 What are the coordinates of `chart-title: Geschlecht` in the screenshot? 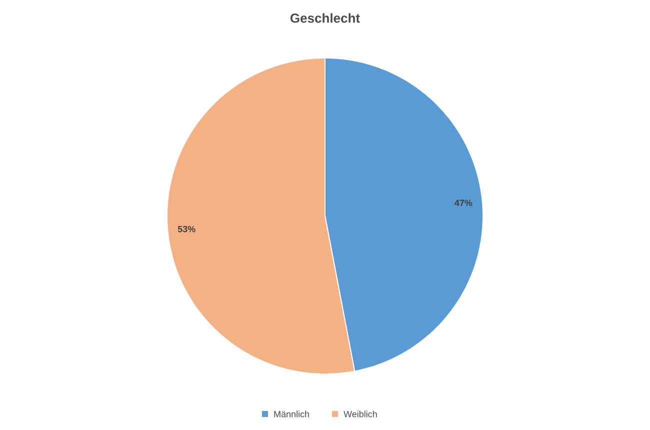 It's located at (325, 18).